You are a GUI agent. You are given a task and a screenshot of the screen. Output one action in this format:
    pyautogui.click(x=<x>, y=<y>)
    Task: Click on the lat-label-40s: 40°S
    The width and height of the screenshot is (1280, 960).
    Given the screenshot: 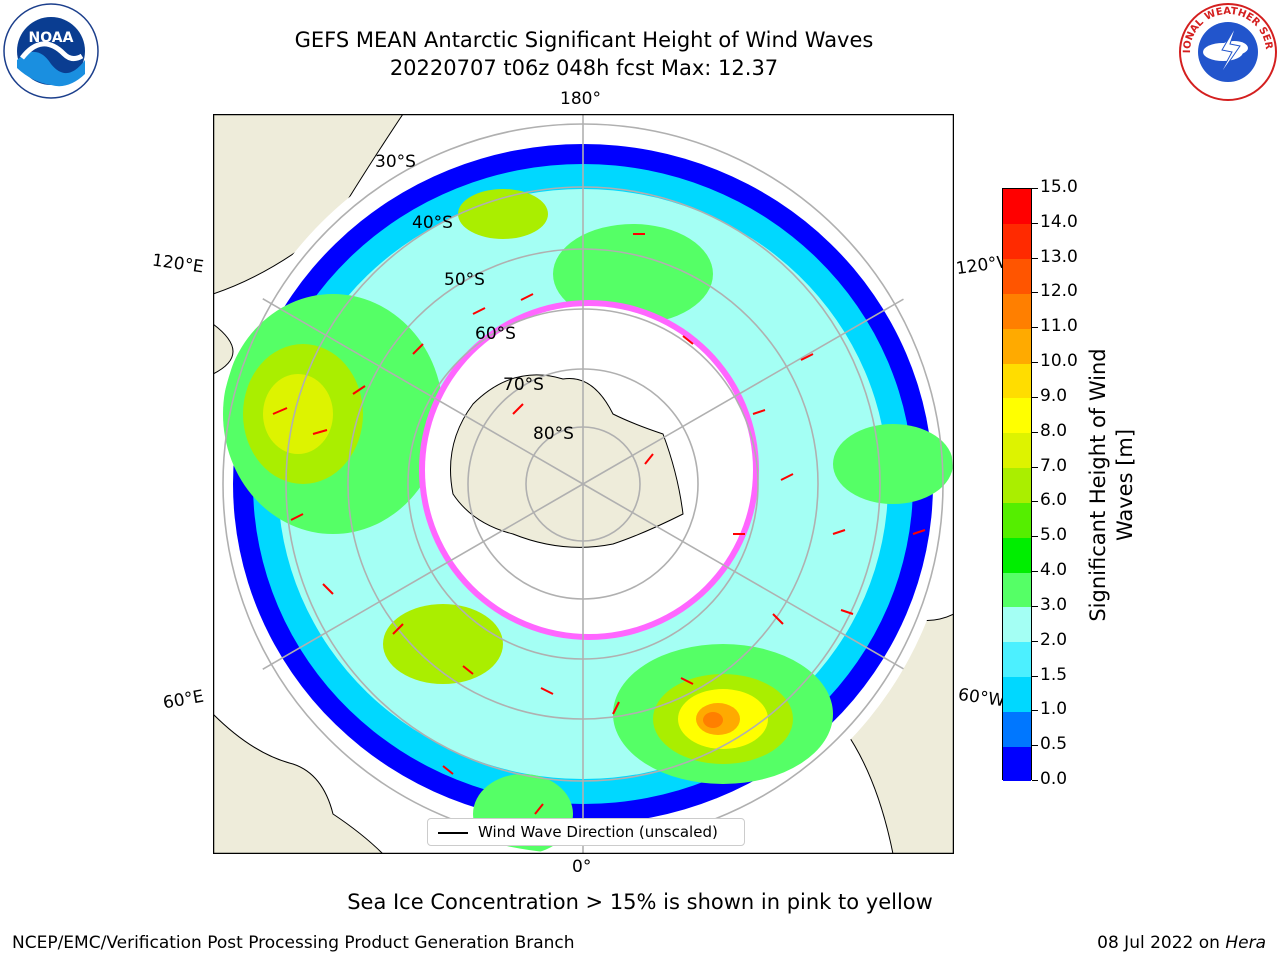 What is the action you would take?
    pyautogui.click(x=432, y=223)
    